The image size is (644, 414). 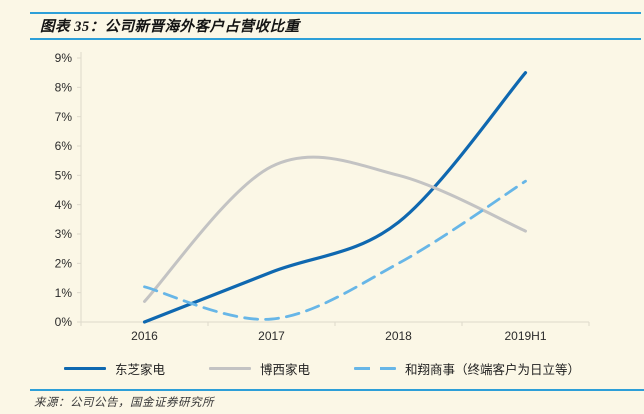 I want to click on legend-item-toshiba: 东芝家电, so click(x=114, y=368).